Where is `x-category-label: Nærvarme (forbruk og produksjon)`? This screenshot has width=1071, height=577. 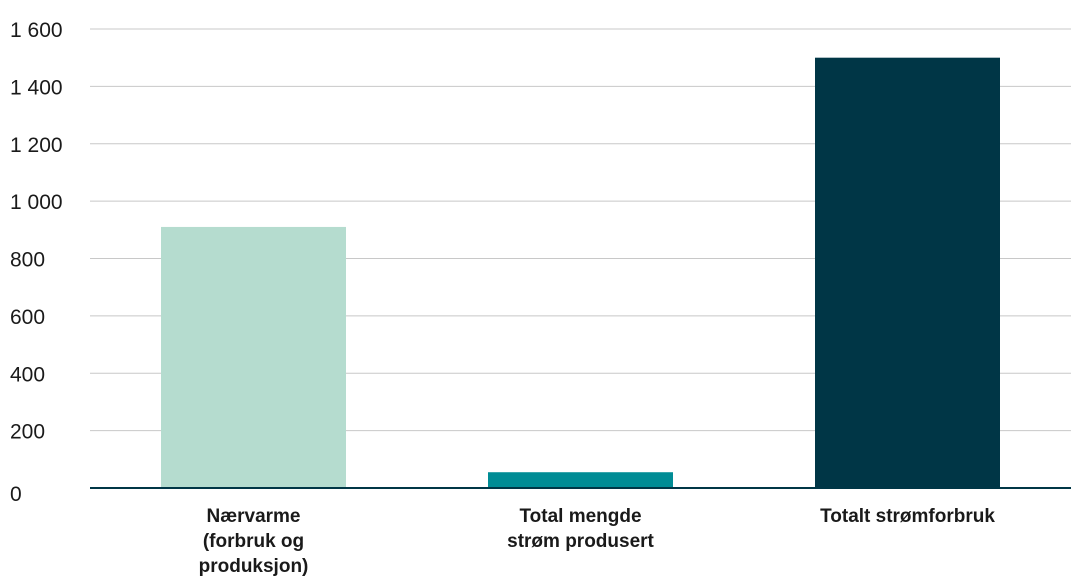
x-category-label: Nærvarme (forbruk og produksjon) is located at coordinates (254, 541).